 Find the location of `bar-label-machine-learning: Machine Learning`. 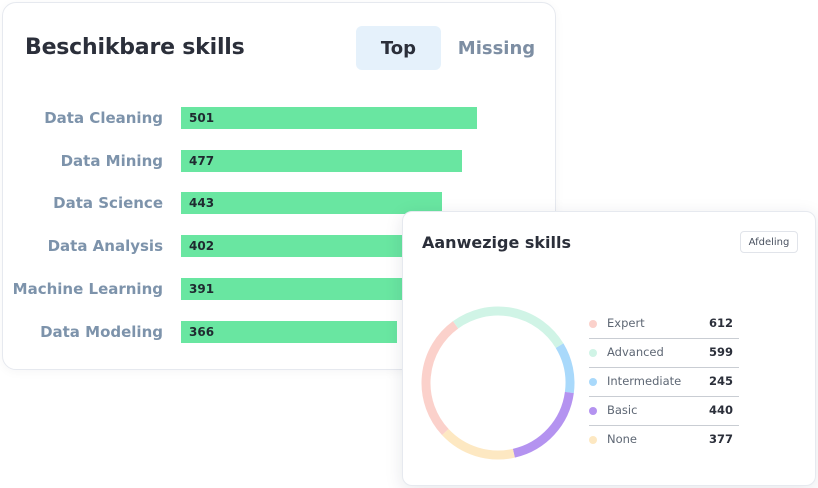

bar-label-machine-learning: Machine Learning is located at coordinates (87, 289).